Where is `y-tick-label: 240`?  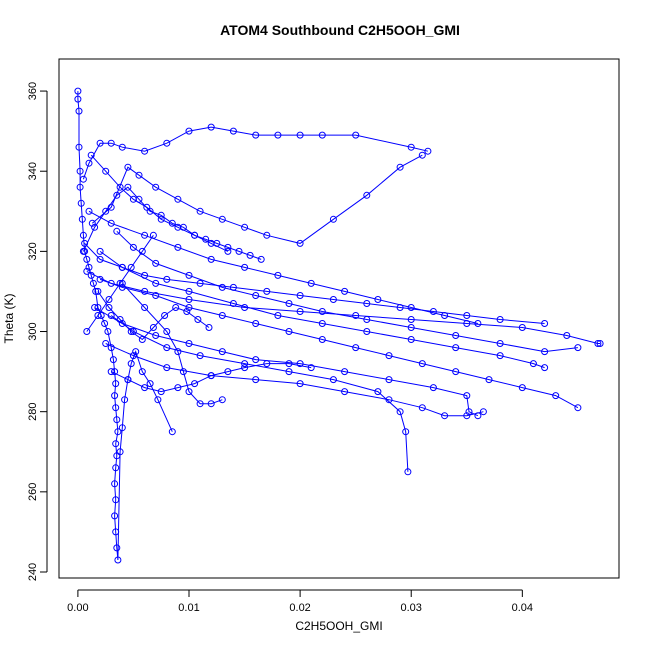 y-tick-label: 240 is located at coordinates (33, 572).